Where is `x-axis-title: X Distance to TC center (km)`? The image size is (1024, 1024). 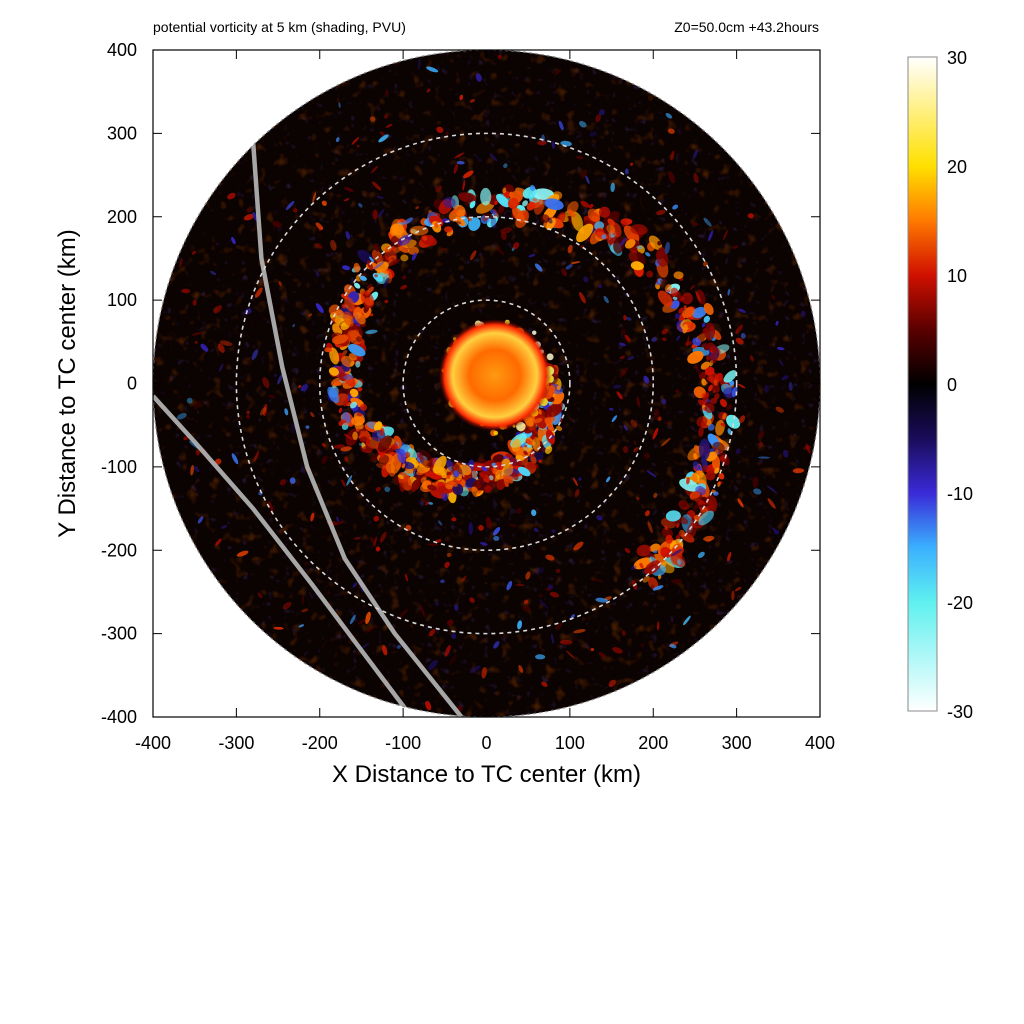
x-axis-title: X Distance to TC center (km) is located at coordinates (486, 774).